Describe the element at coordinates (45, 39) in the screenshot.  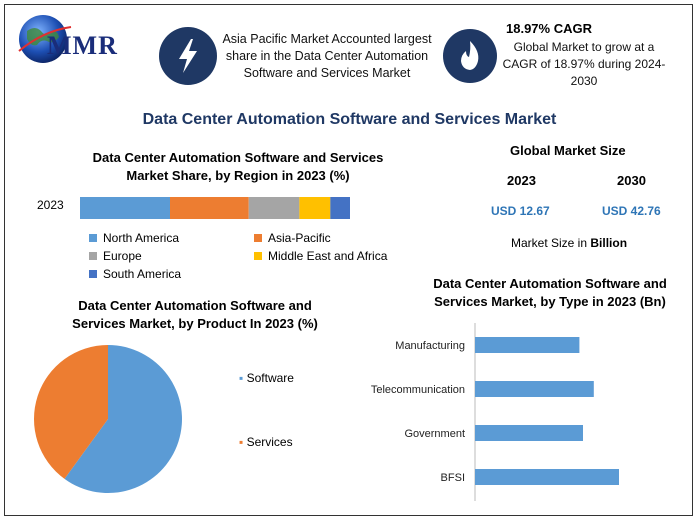
I see `globe-icon` at that location.